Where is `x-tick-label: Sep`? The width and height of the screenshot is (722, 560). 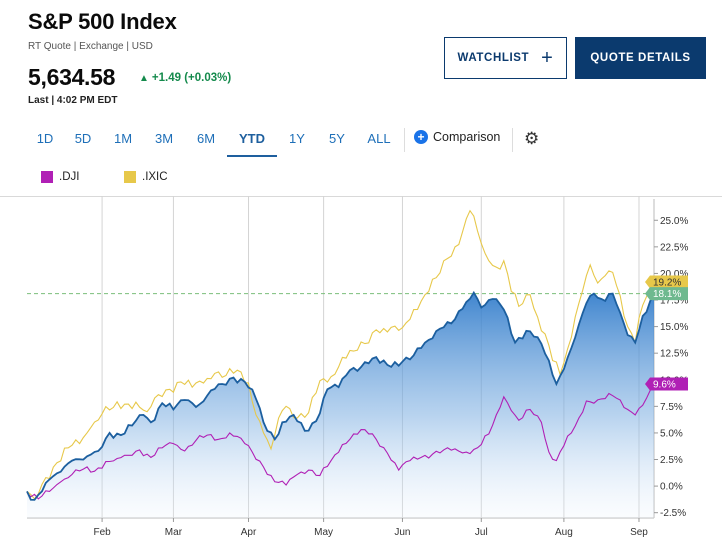
x-tick-label: Sep is located at coordinates (639, 532).